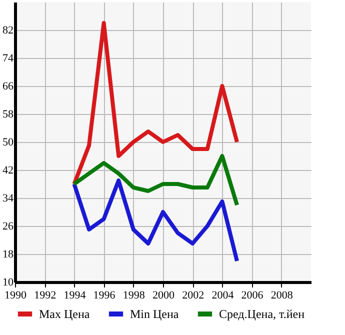 The height and width of the screenshot is (335, 345). What do you see at coordinates (8, 142) in the screenshot?
I see `y-tick-label: 50` at bounding box center [8, 142].